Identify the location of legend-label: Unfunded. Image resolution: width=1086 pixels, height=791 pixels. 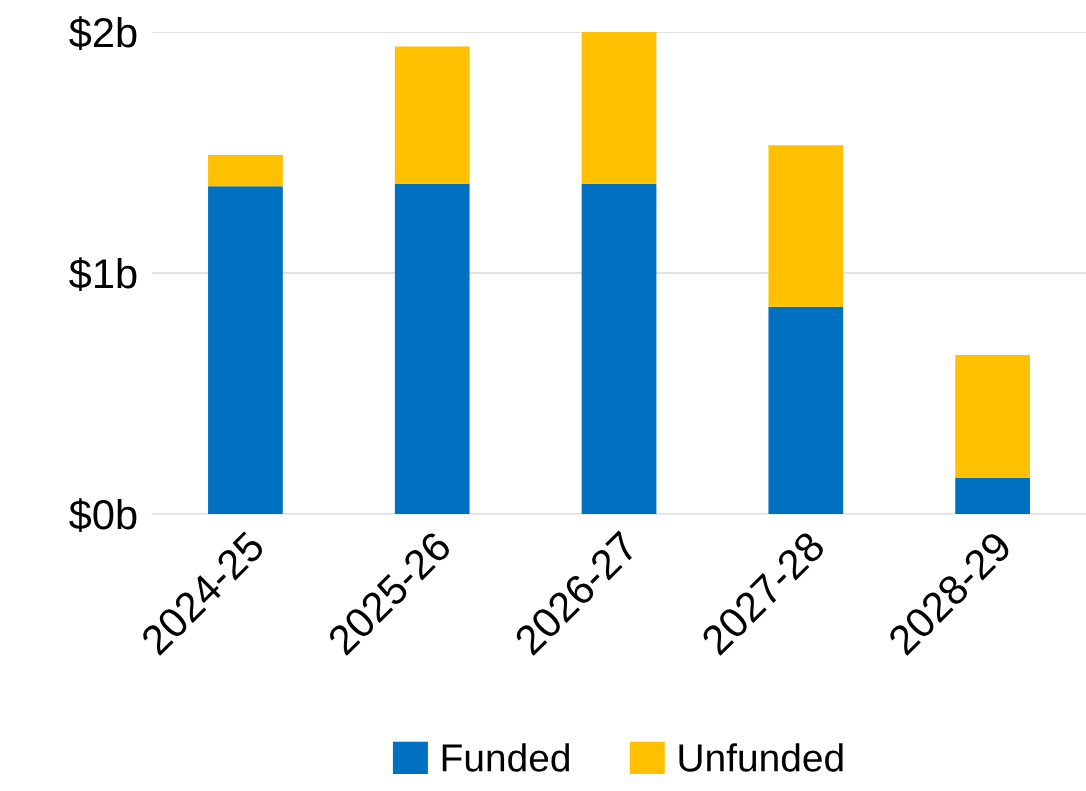
(761, 757).